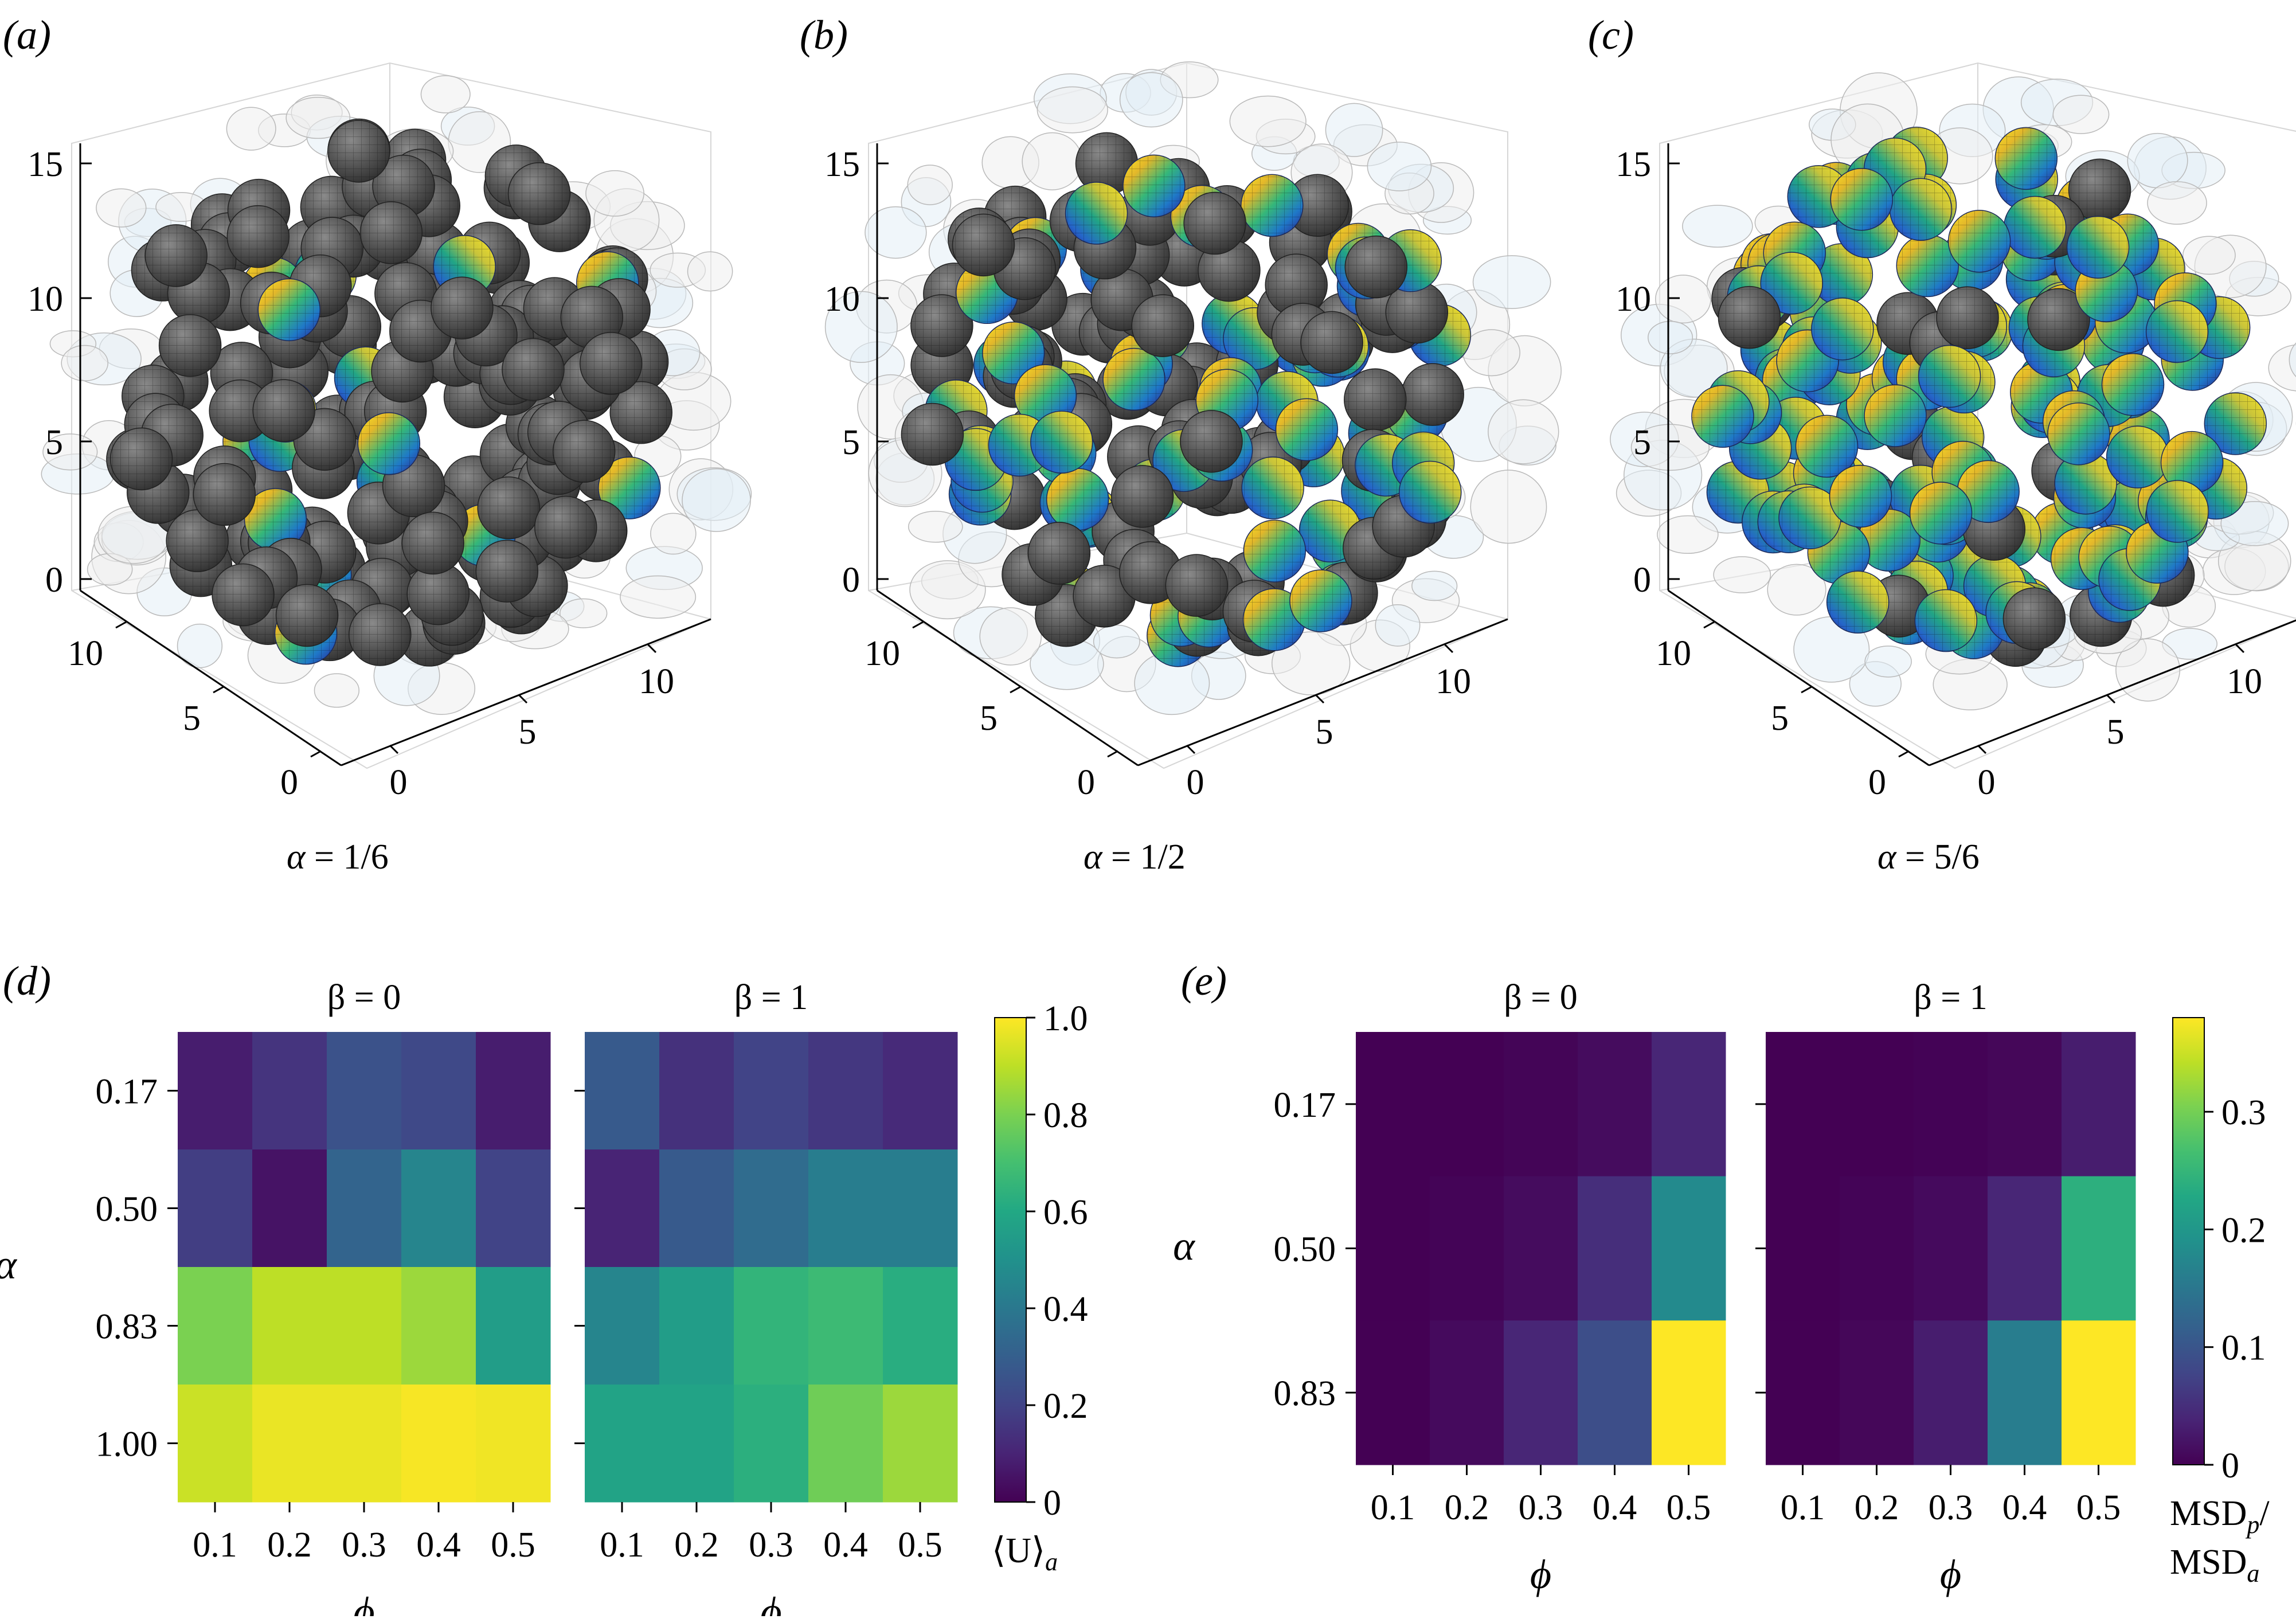  Describe the element at coordinates (882, 653) in the screenshot. I see `y-tick-label: 10` at that location.